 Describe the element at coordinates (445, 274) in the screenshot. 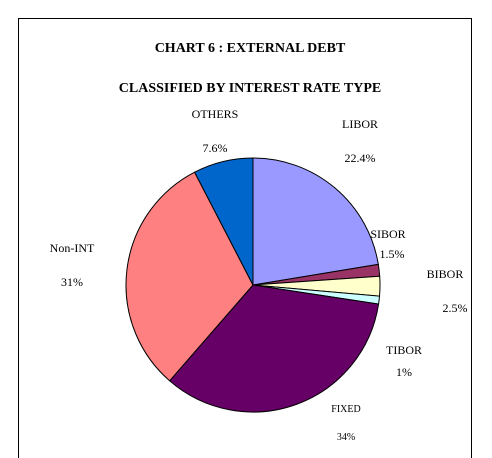

I see `slice-label-bibor: BIBOR` at that location.